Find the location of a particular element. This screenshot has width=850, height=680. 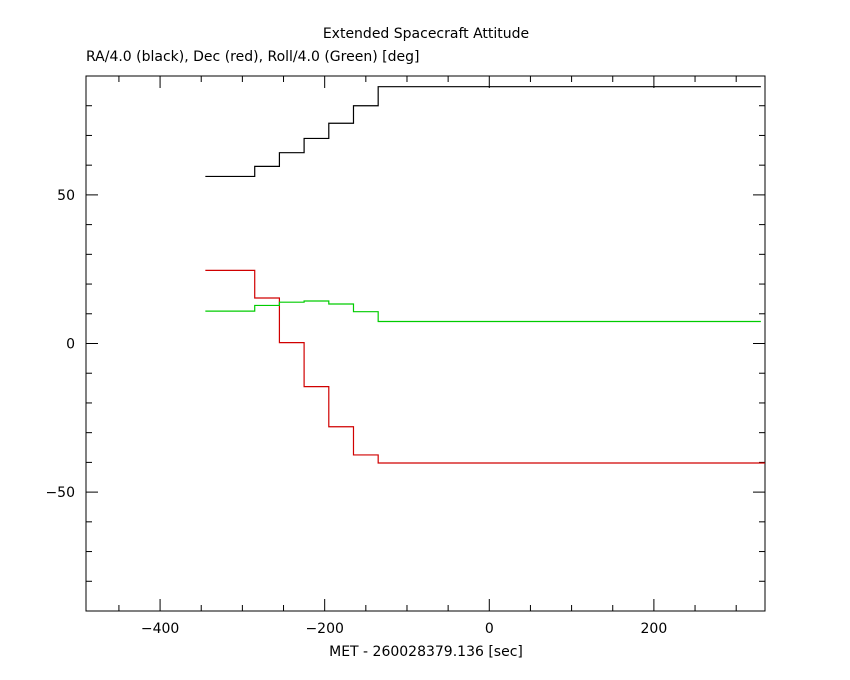

y-tick-label: 0 is located at coordinates (70, 345).